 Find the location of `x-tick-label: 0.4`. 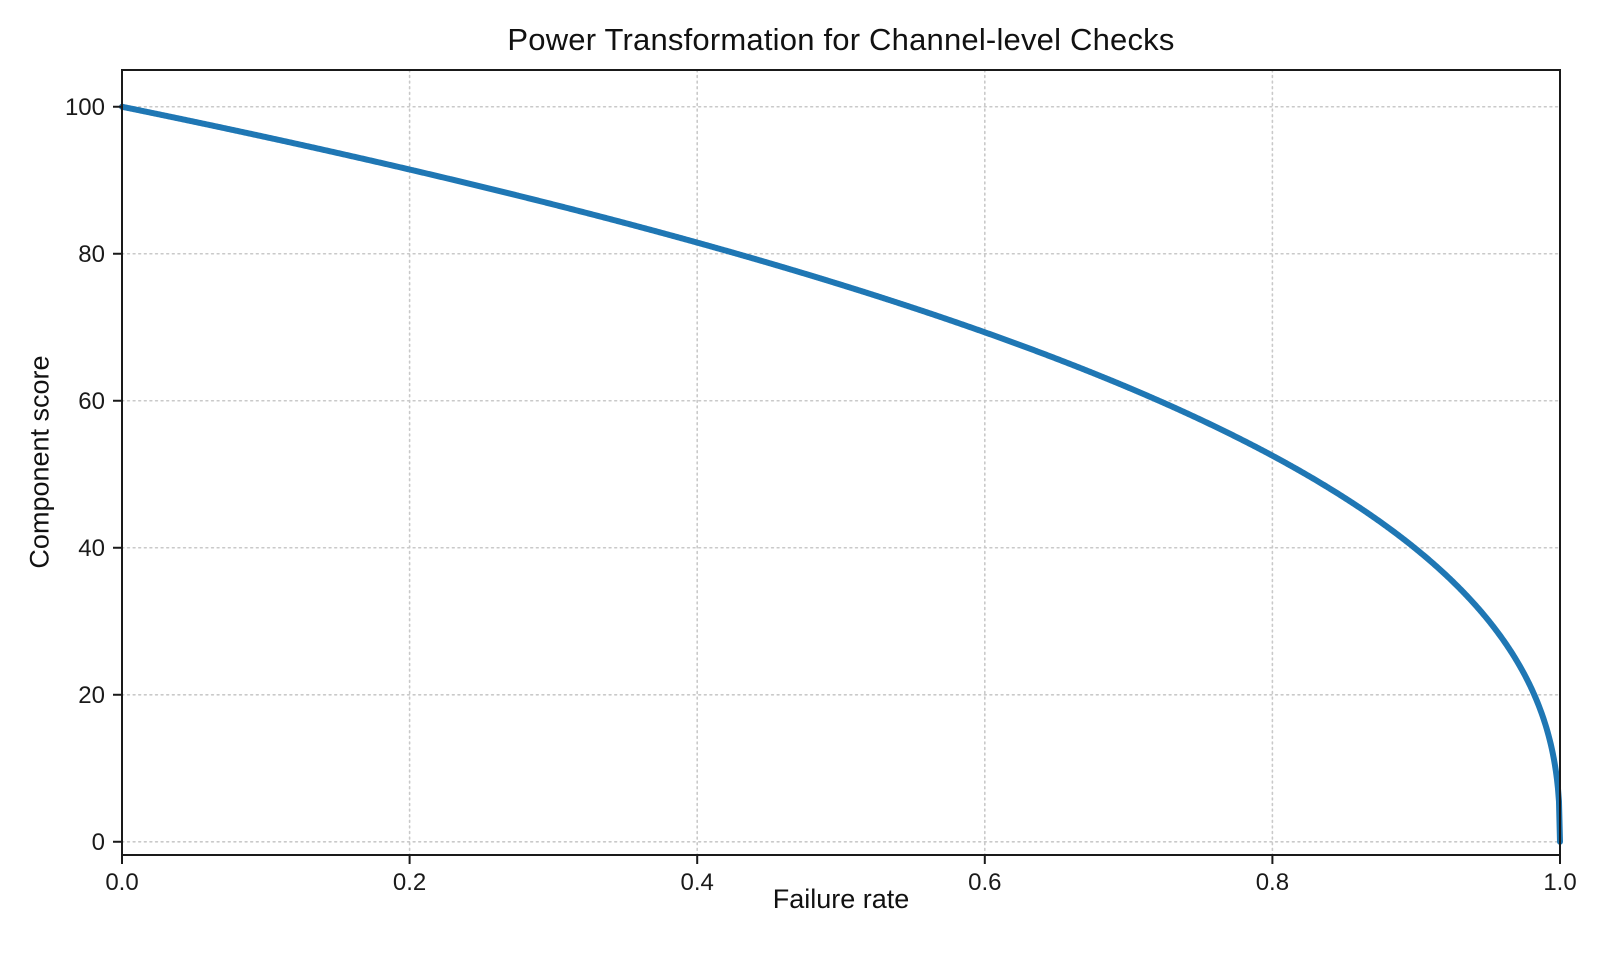

x-tick-label: 0.4 is located at coordinates (697, 882).